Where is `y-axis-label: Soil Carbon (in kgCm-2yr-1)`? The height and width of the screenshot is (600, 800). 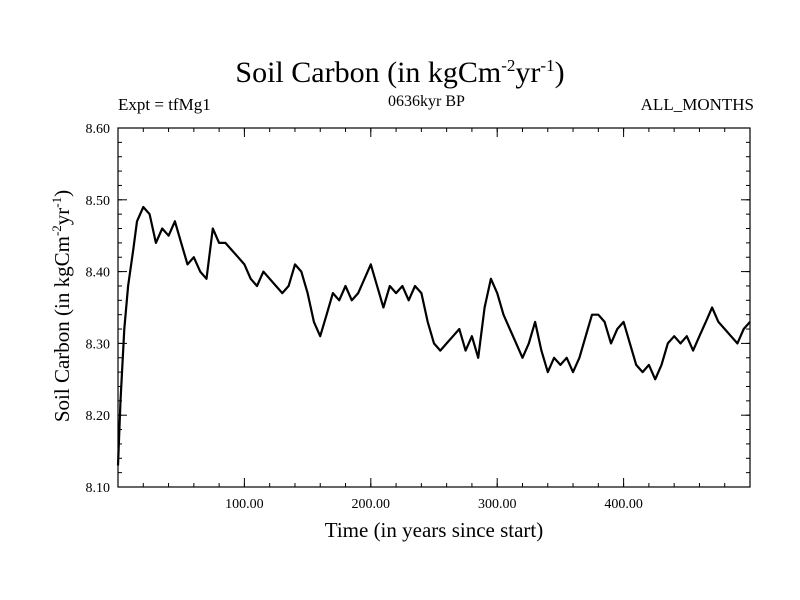 y-axis-label: Soil Carbon (in kgCm-2yr-1) is located at coordinates (62, 306).